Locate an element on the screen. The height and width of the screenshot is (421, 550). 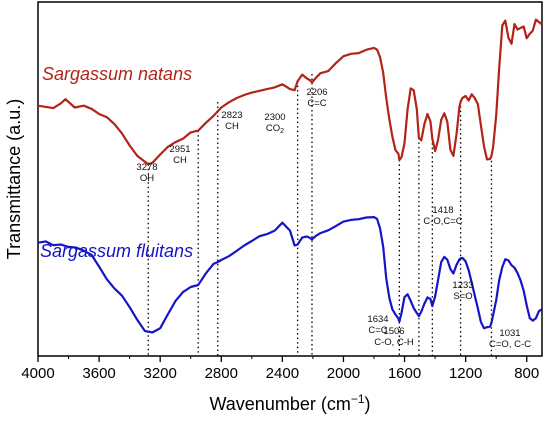
annotation-1031-line-1: C=O, C-C is located at coordinates (510, 344).